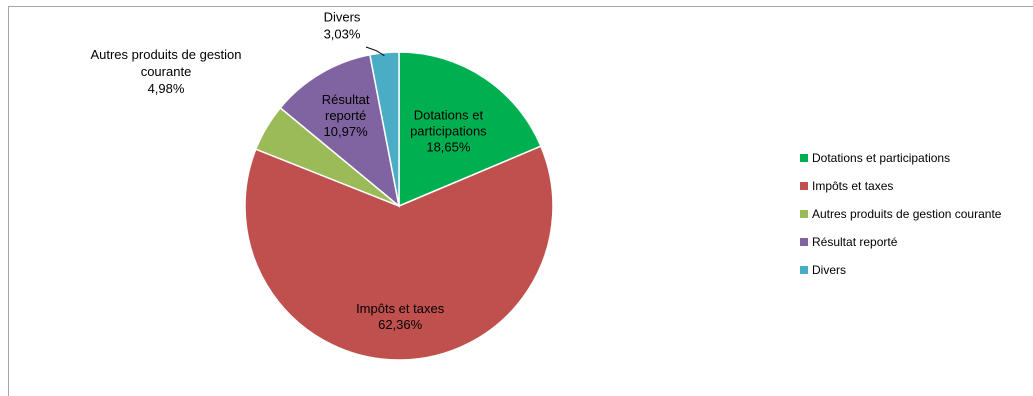 The width and height of the screenshot is (1033, 396). I want to click on legend-label: Impôts et taxes, so click(853, 186).